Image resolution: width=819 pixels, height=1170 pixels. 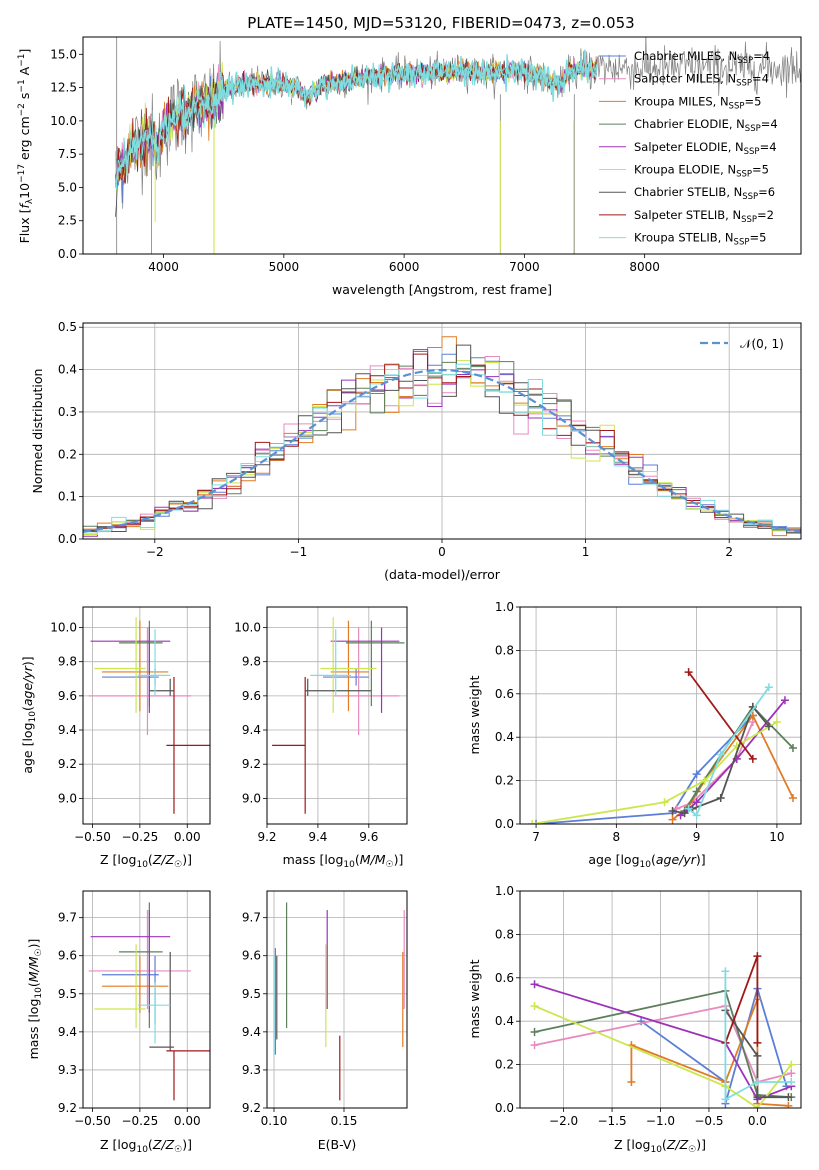 I want to click on legend-label: Chabrier MILES, NSSP=4, so click(x=702, y=57).